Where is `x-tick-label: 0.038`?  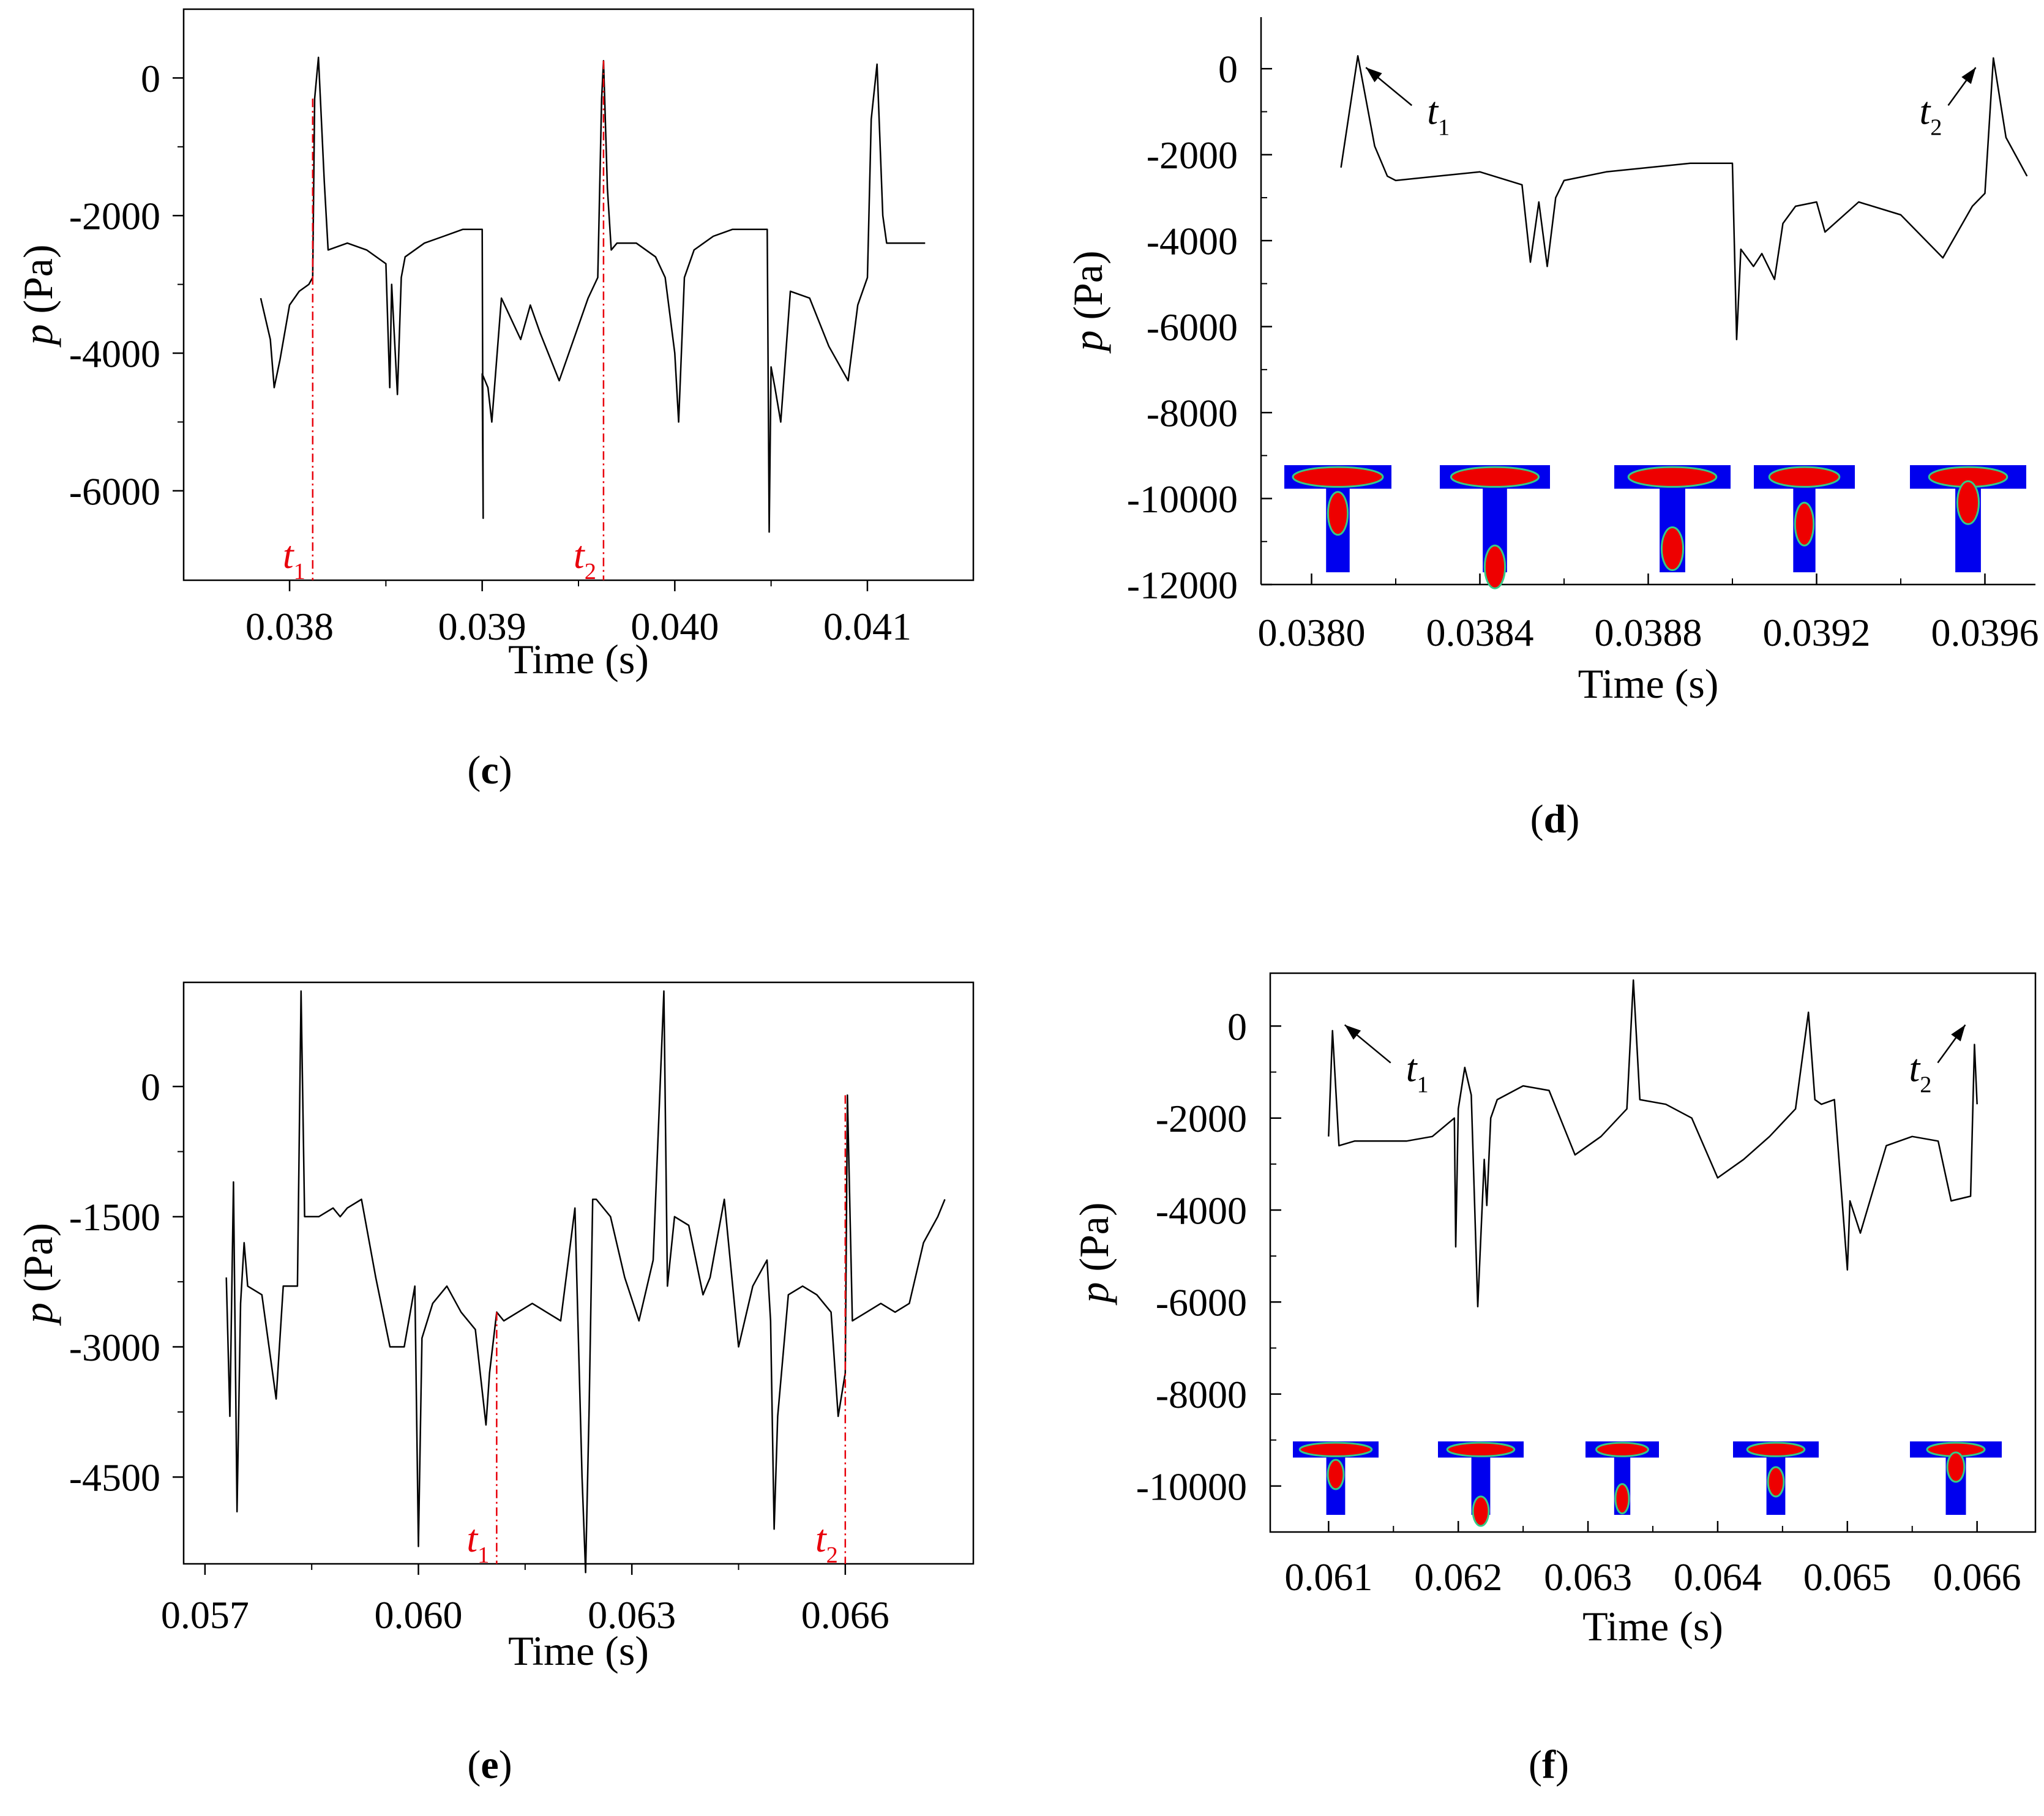
x-tick-label: 0.038 is located at coordinates (289, 626).